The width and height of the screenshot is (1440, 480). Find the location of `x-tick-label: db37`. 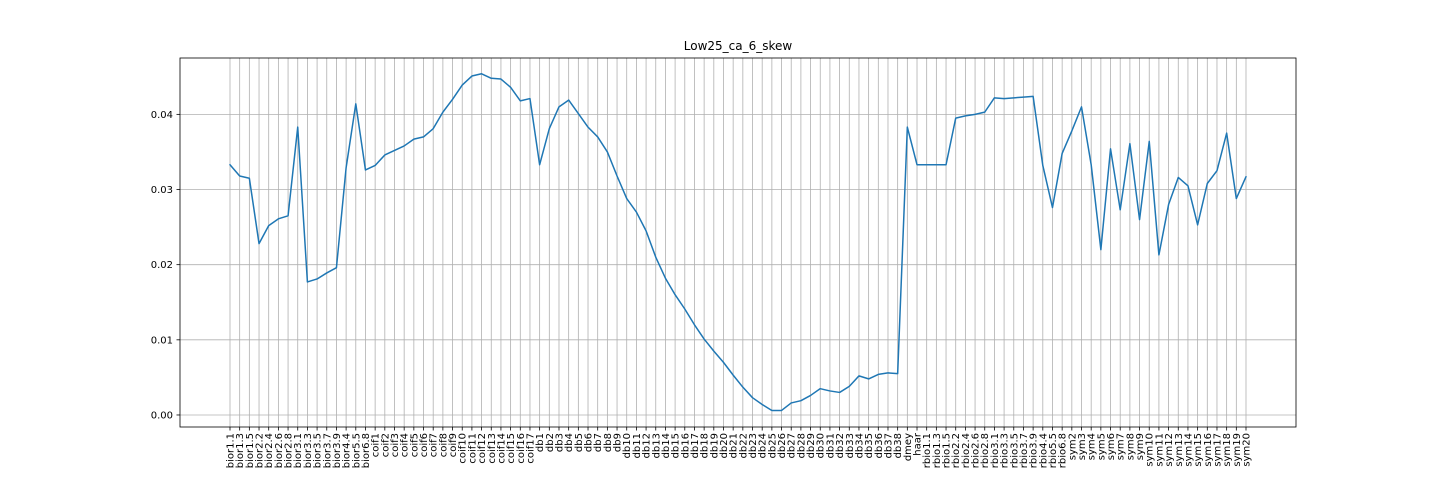

x-tick-label: db37 is located at coordinates (888, 445).